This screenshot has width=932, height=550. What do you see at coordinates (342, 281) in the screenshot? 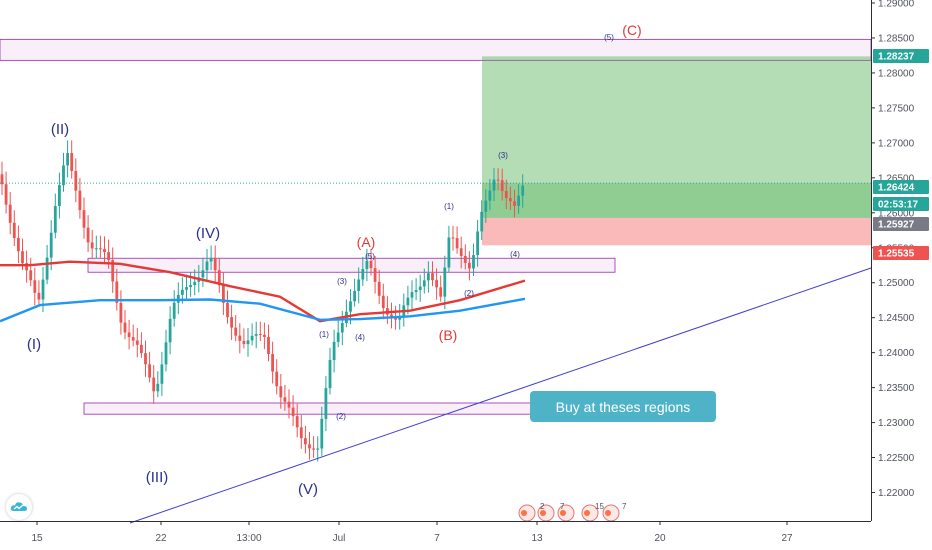
I see `wave-label: (3)` at bounding box center [342, 281].